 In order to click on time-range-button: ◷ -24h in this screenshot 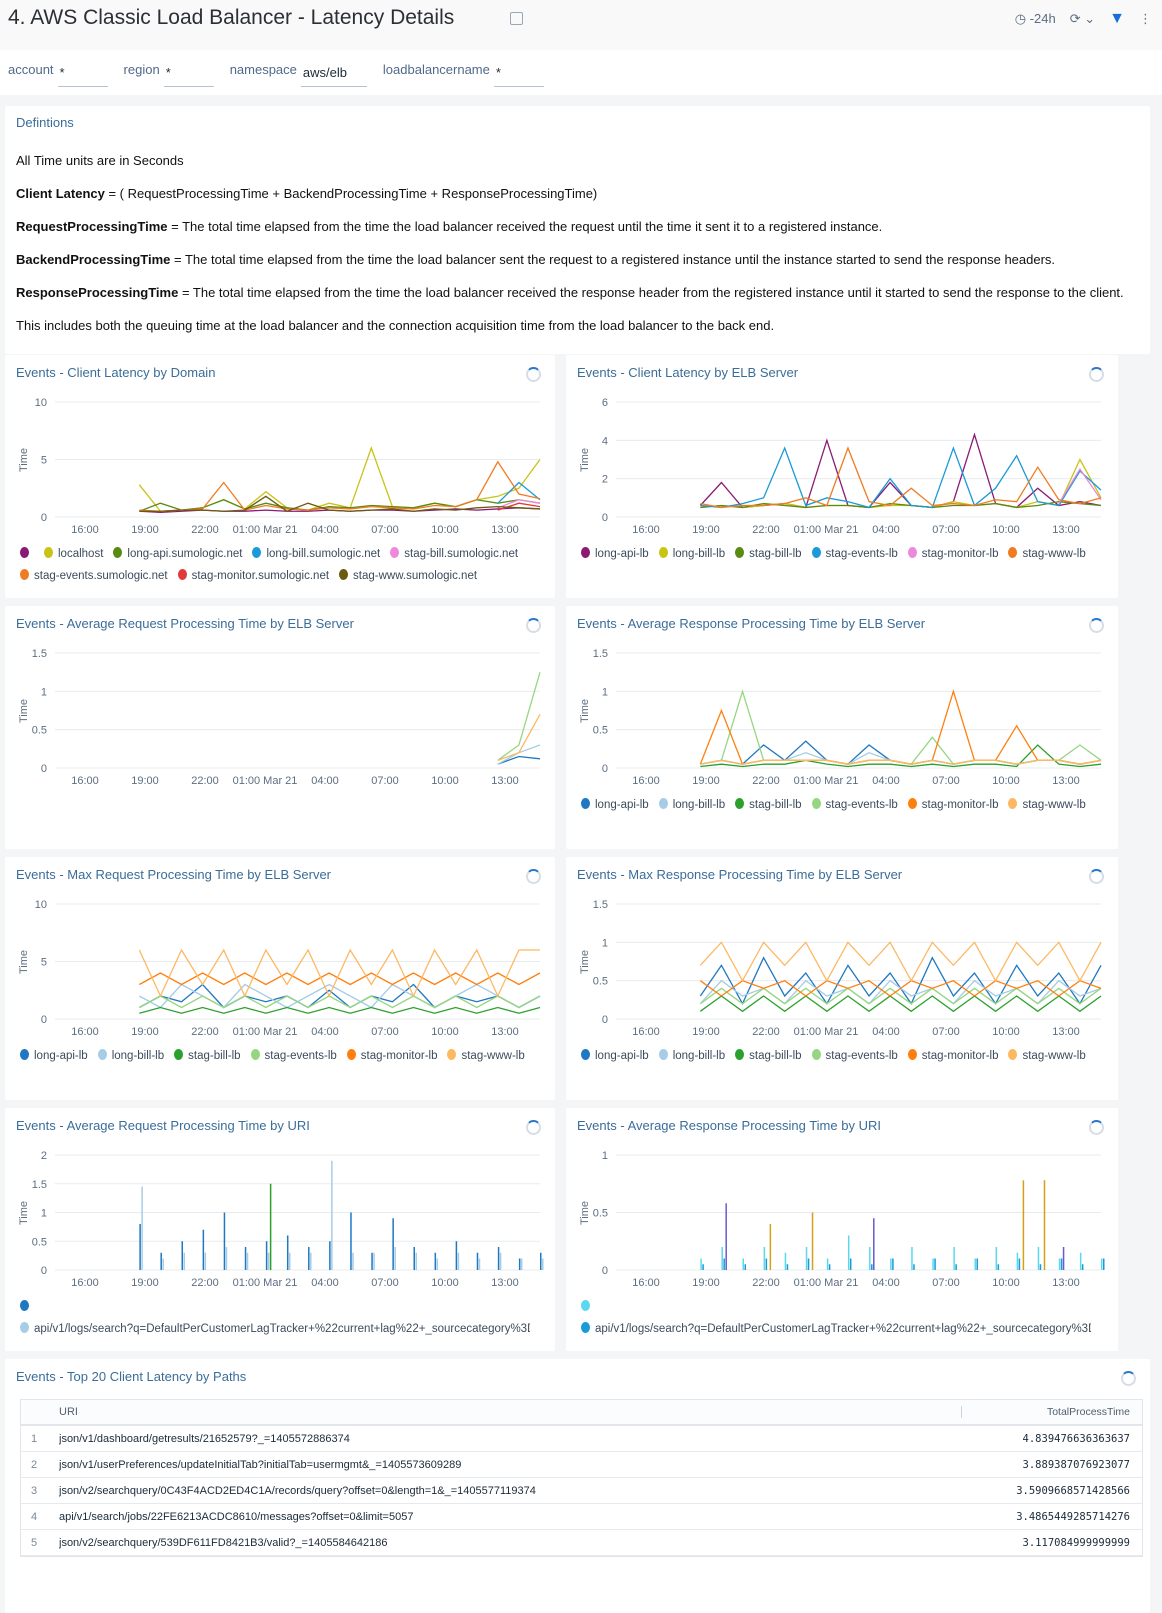, I will do `click(1035, 18)`.